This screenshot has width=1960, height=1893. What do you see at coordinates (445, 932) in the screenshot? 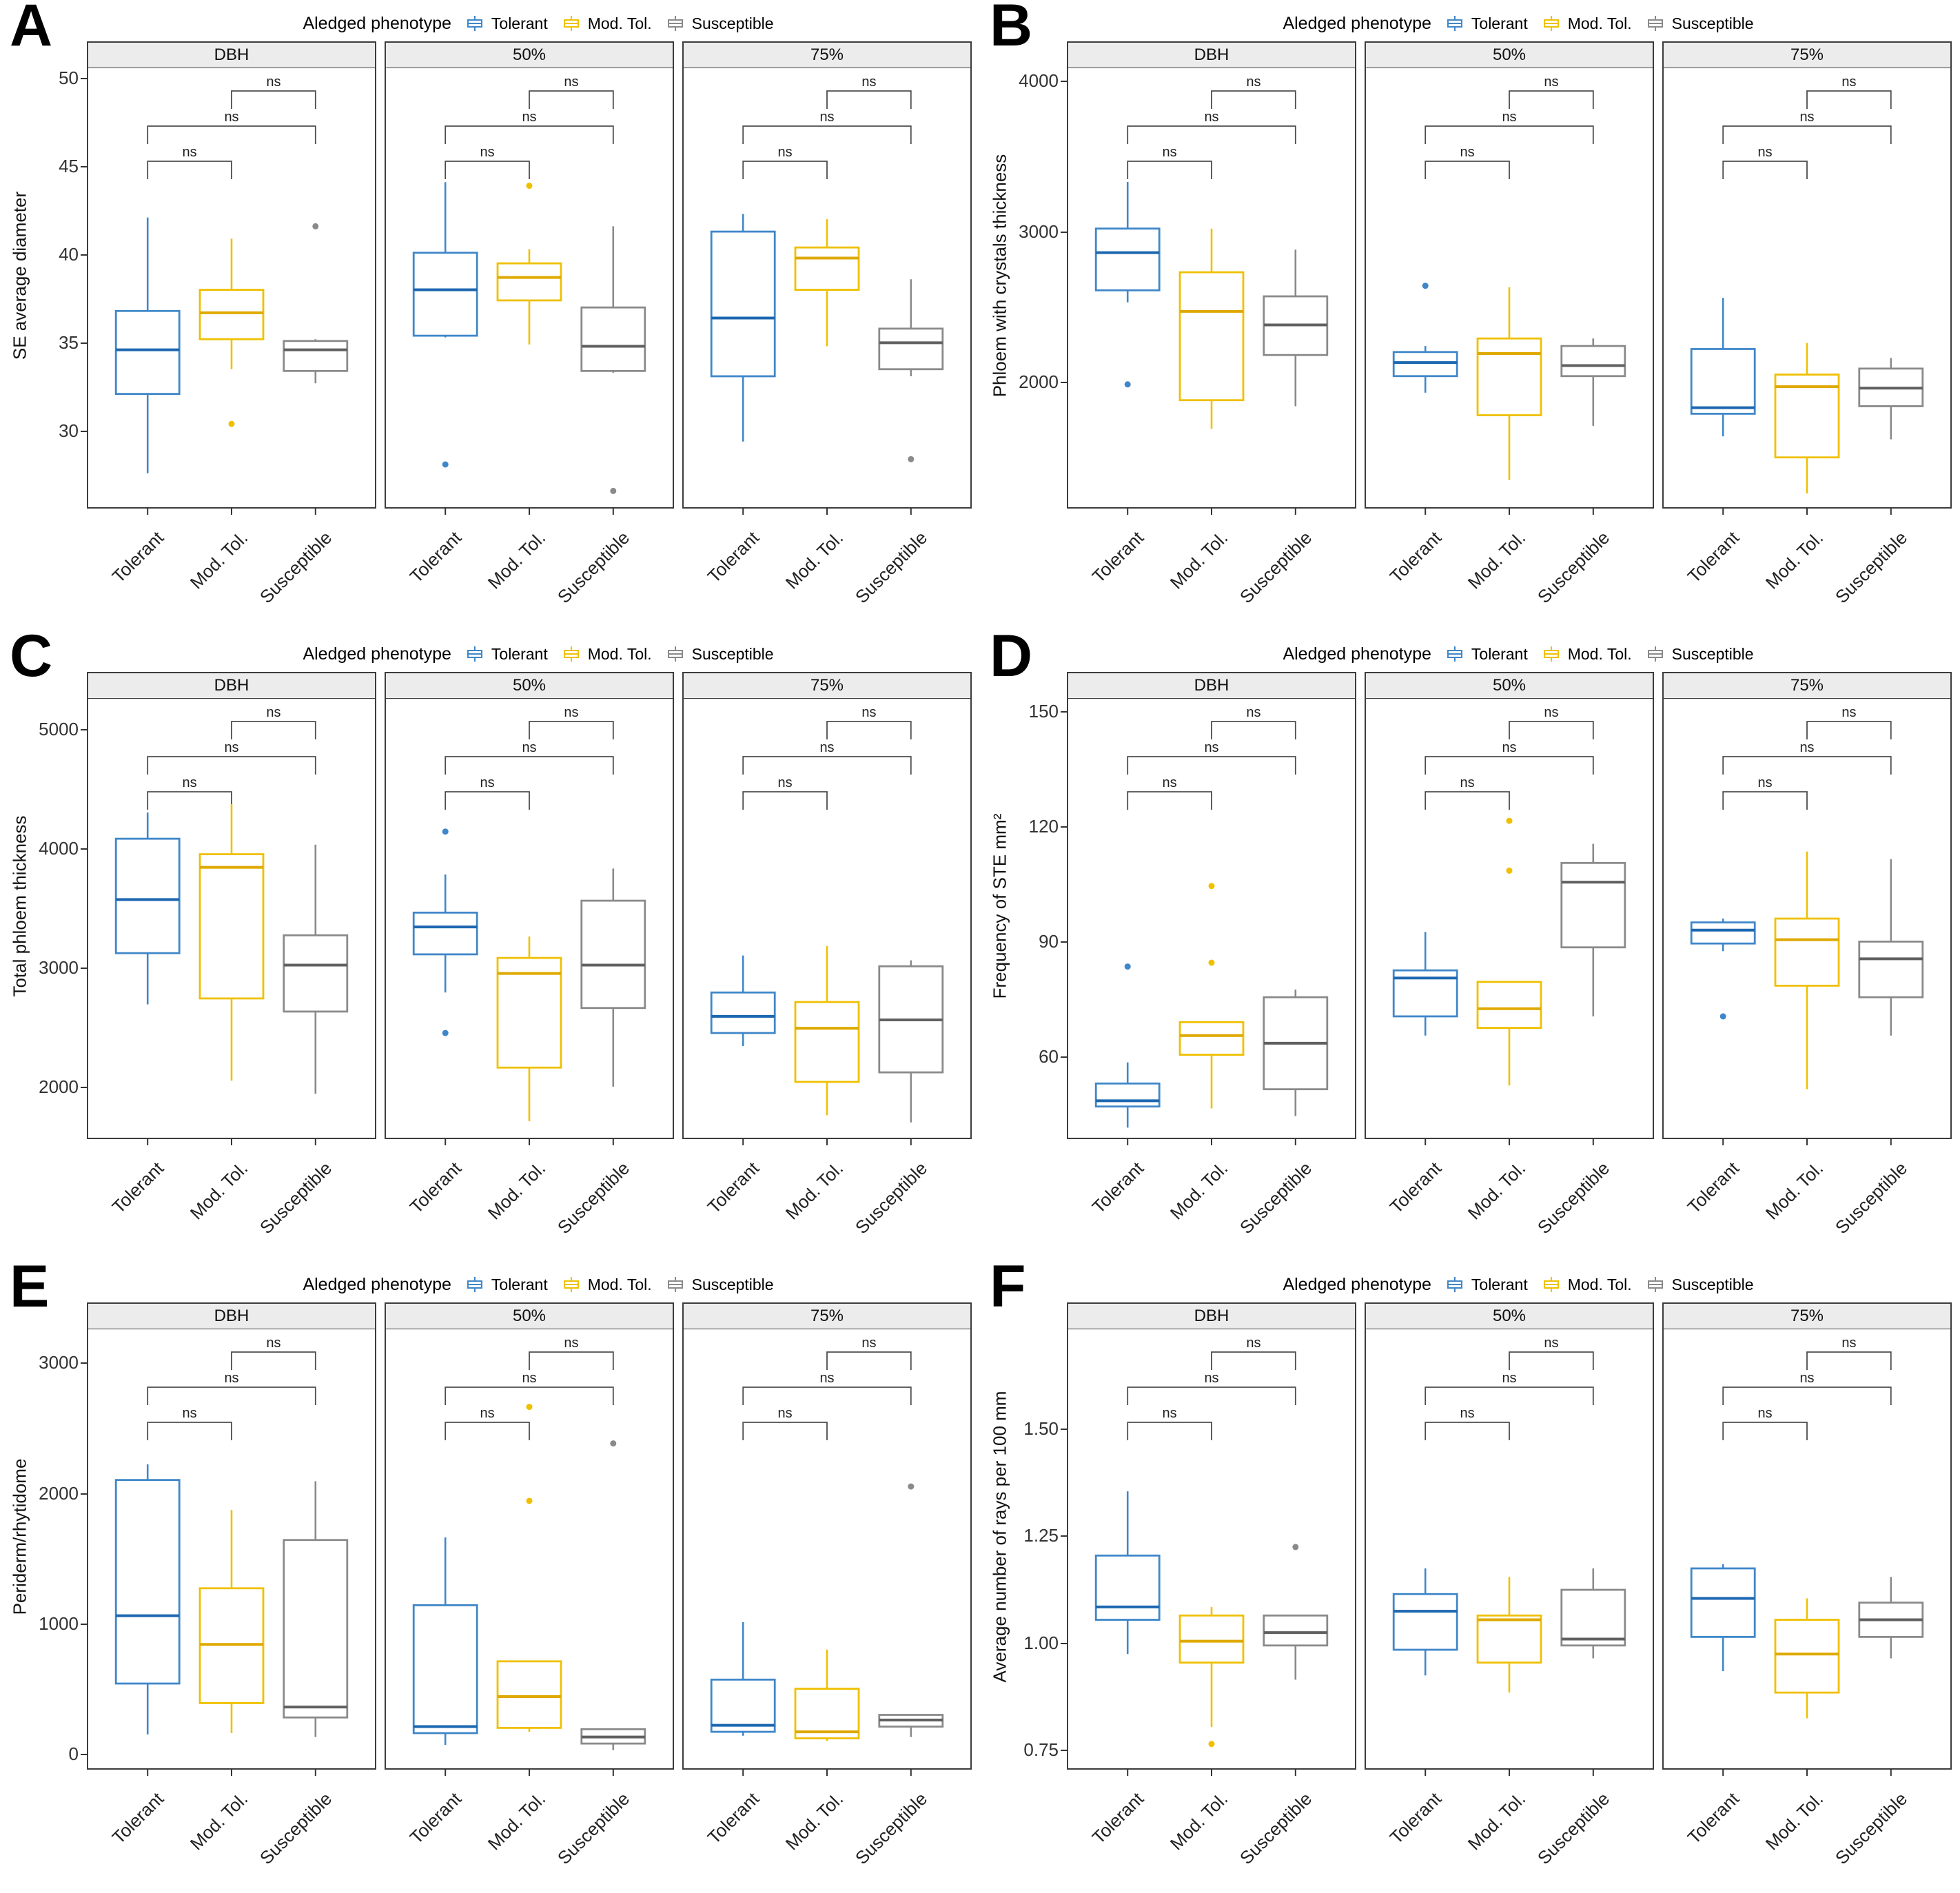
I see `boxplot-tolerant` at bounding box center [445, 932].